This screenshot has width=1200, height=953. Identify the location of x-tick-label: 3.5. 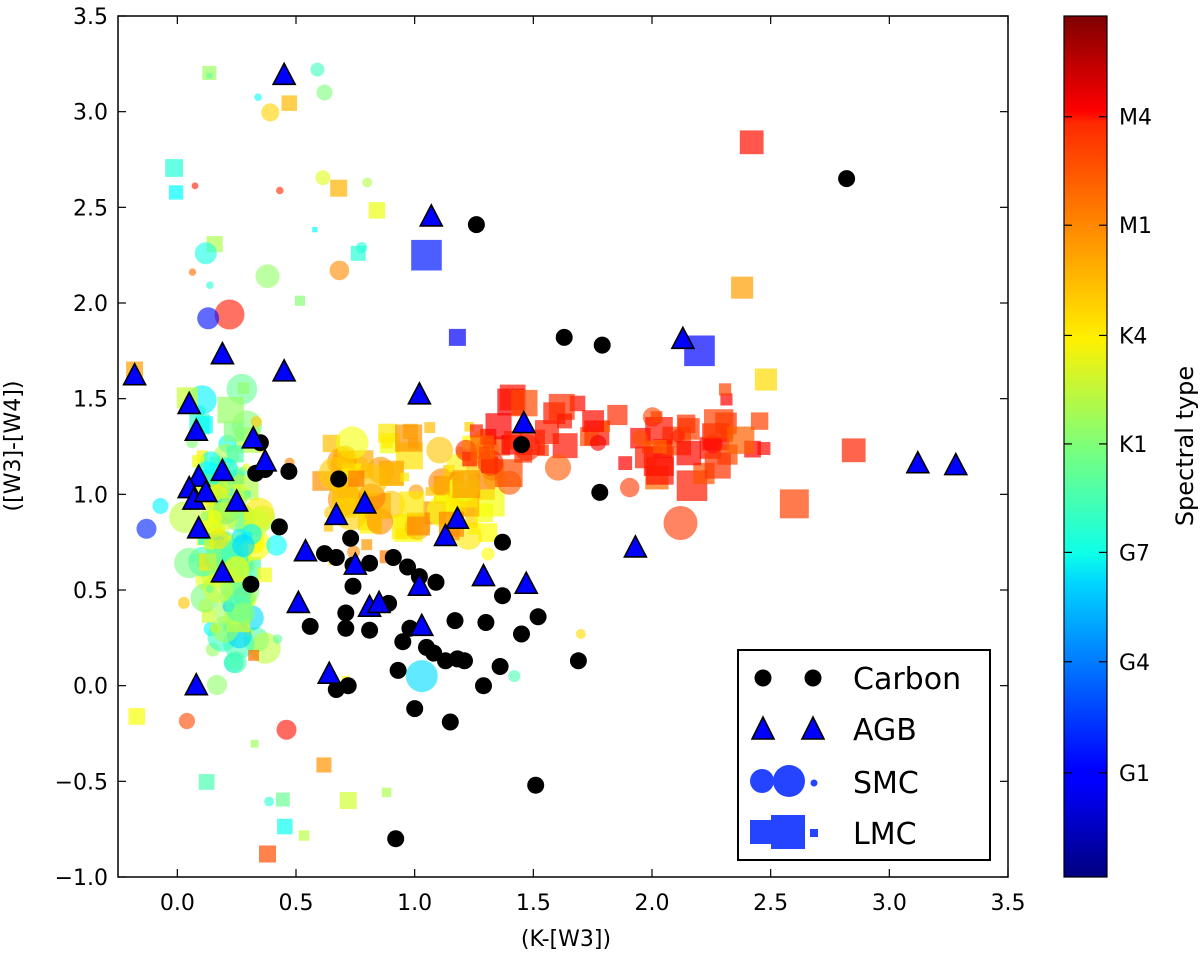
(1008, 903).